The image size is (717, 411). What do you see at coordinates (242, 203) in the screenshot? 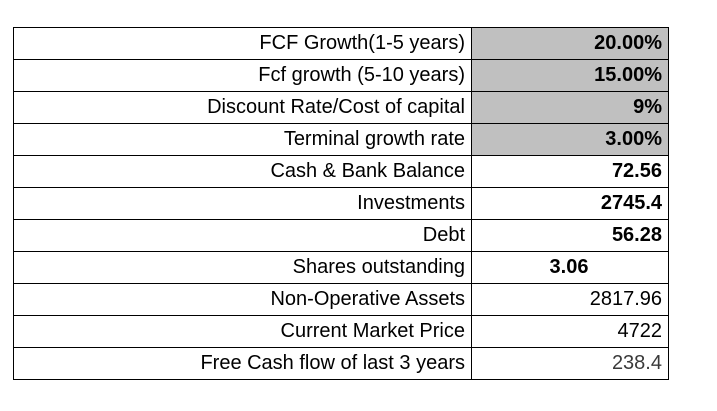
I see `label-cell: Investments` at bounding box center [242, 203].